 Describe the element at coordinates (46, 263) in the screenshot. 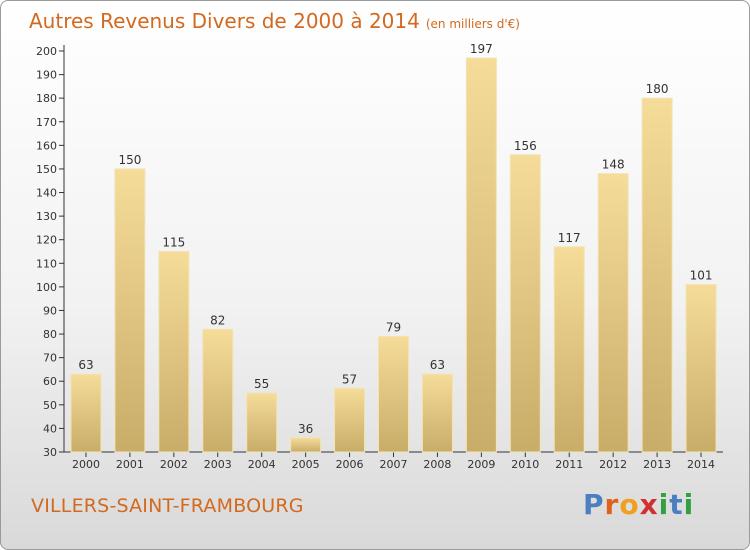

I see `y-tick-label-8: 110` at that location.